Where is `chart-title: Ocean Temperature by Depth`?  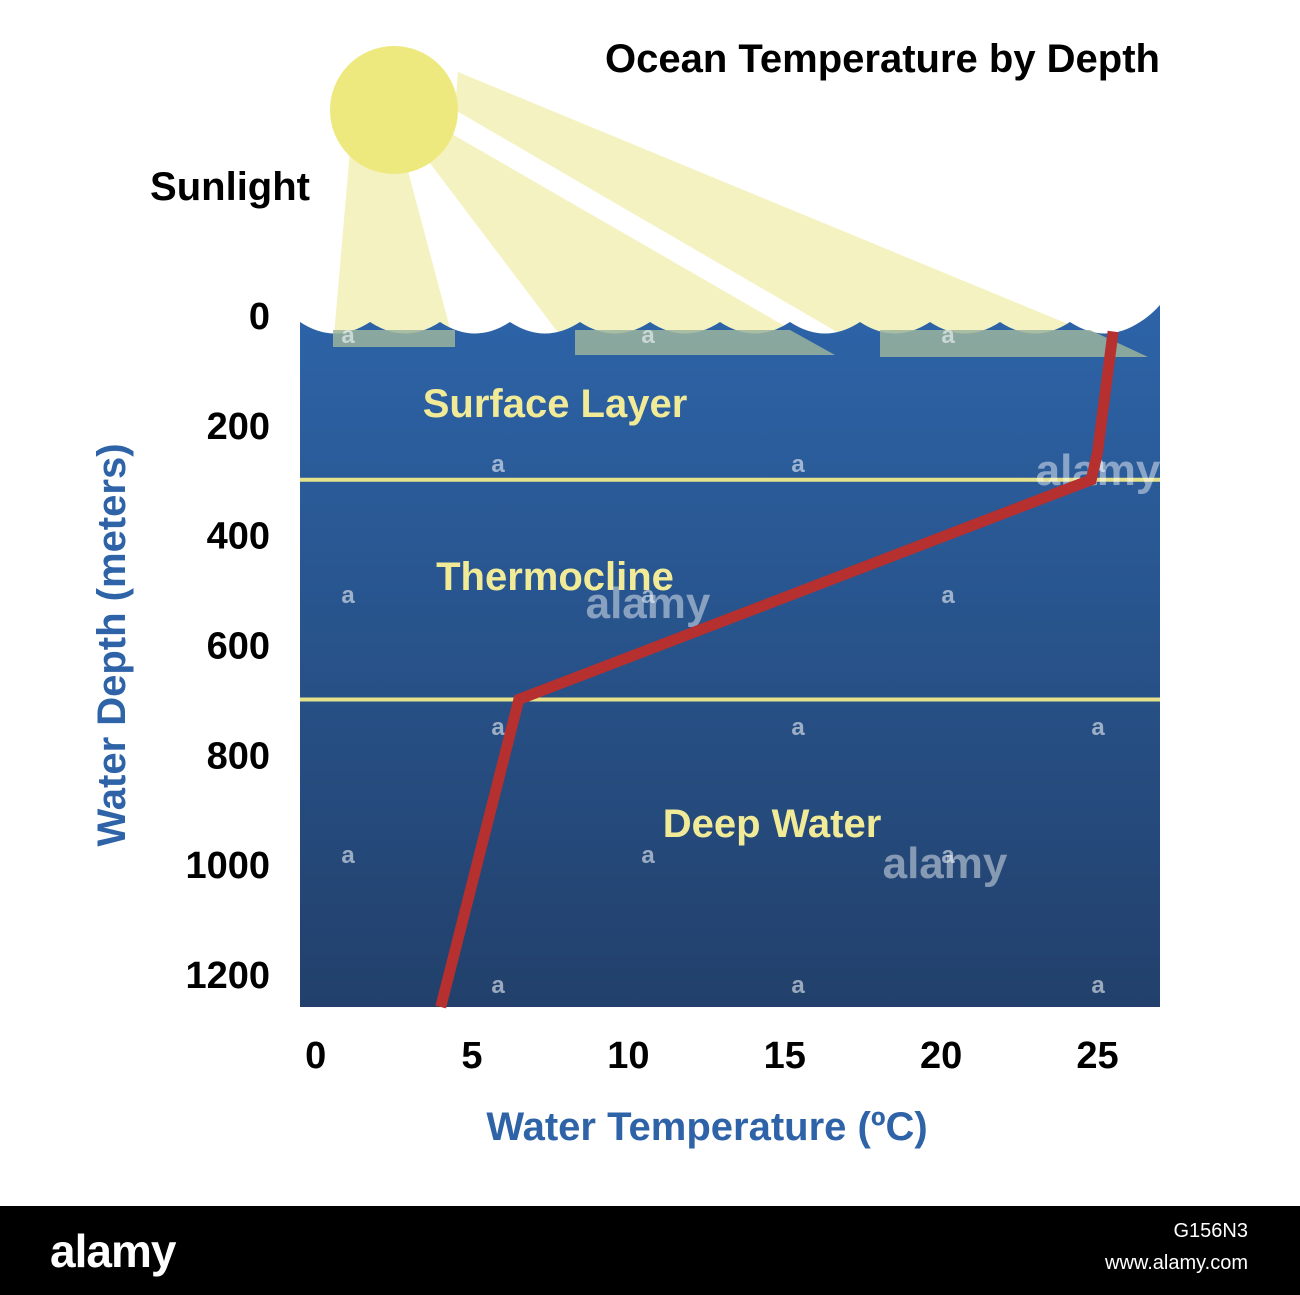 chart-title: Ocean Temperature by Depth is located at coordinates (882, 59).